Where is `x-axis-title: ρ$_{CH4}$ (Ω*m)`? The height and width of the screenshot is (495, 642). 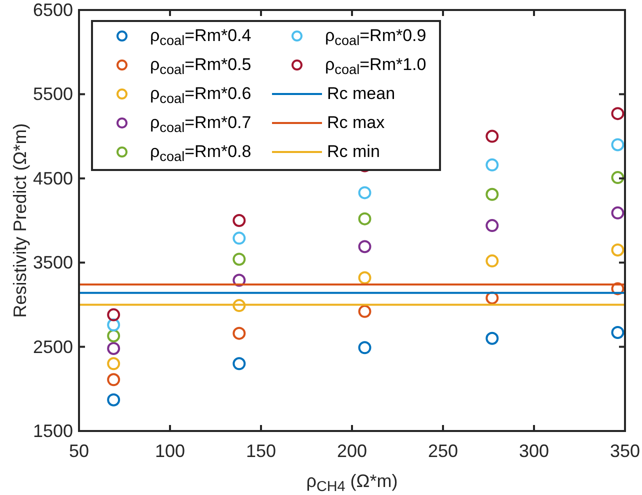
x-axis-title: ρ$_{CH4}$ (Ω*m) is located at coordinates (352, 483).